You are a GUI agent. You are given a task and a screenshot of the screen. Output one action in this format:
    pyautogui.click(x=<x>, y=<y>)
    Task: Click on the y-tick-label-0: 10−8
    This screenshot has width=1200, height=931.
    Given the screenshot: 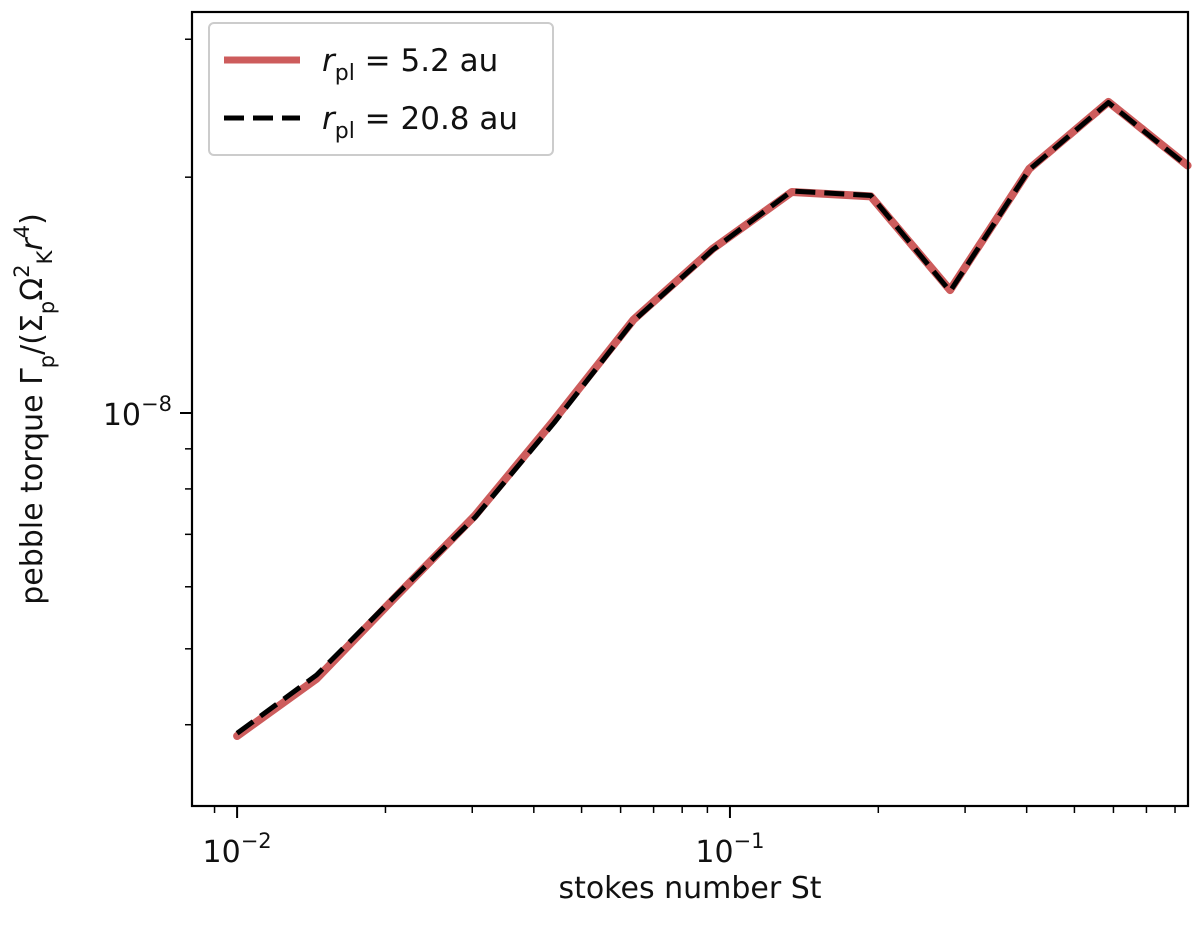 What is the action you would take?
    pyautogui.click(x=137, y=412)
    